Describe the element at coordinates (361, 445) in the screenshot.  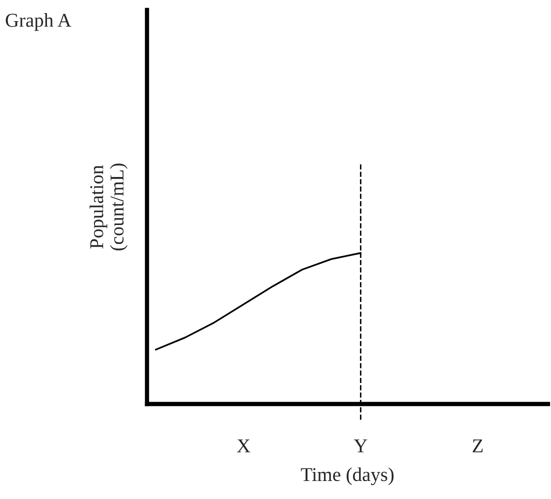
I see `x-tick-label: Y` at that location.